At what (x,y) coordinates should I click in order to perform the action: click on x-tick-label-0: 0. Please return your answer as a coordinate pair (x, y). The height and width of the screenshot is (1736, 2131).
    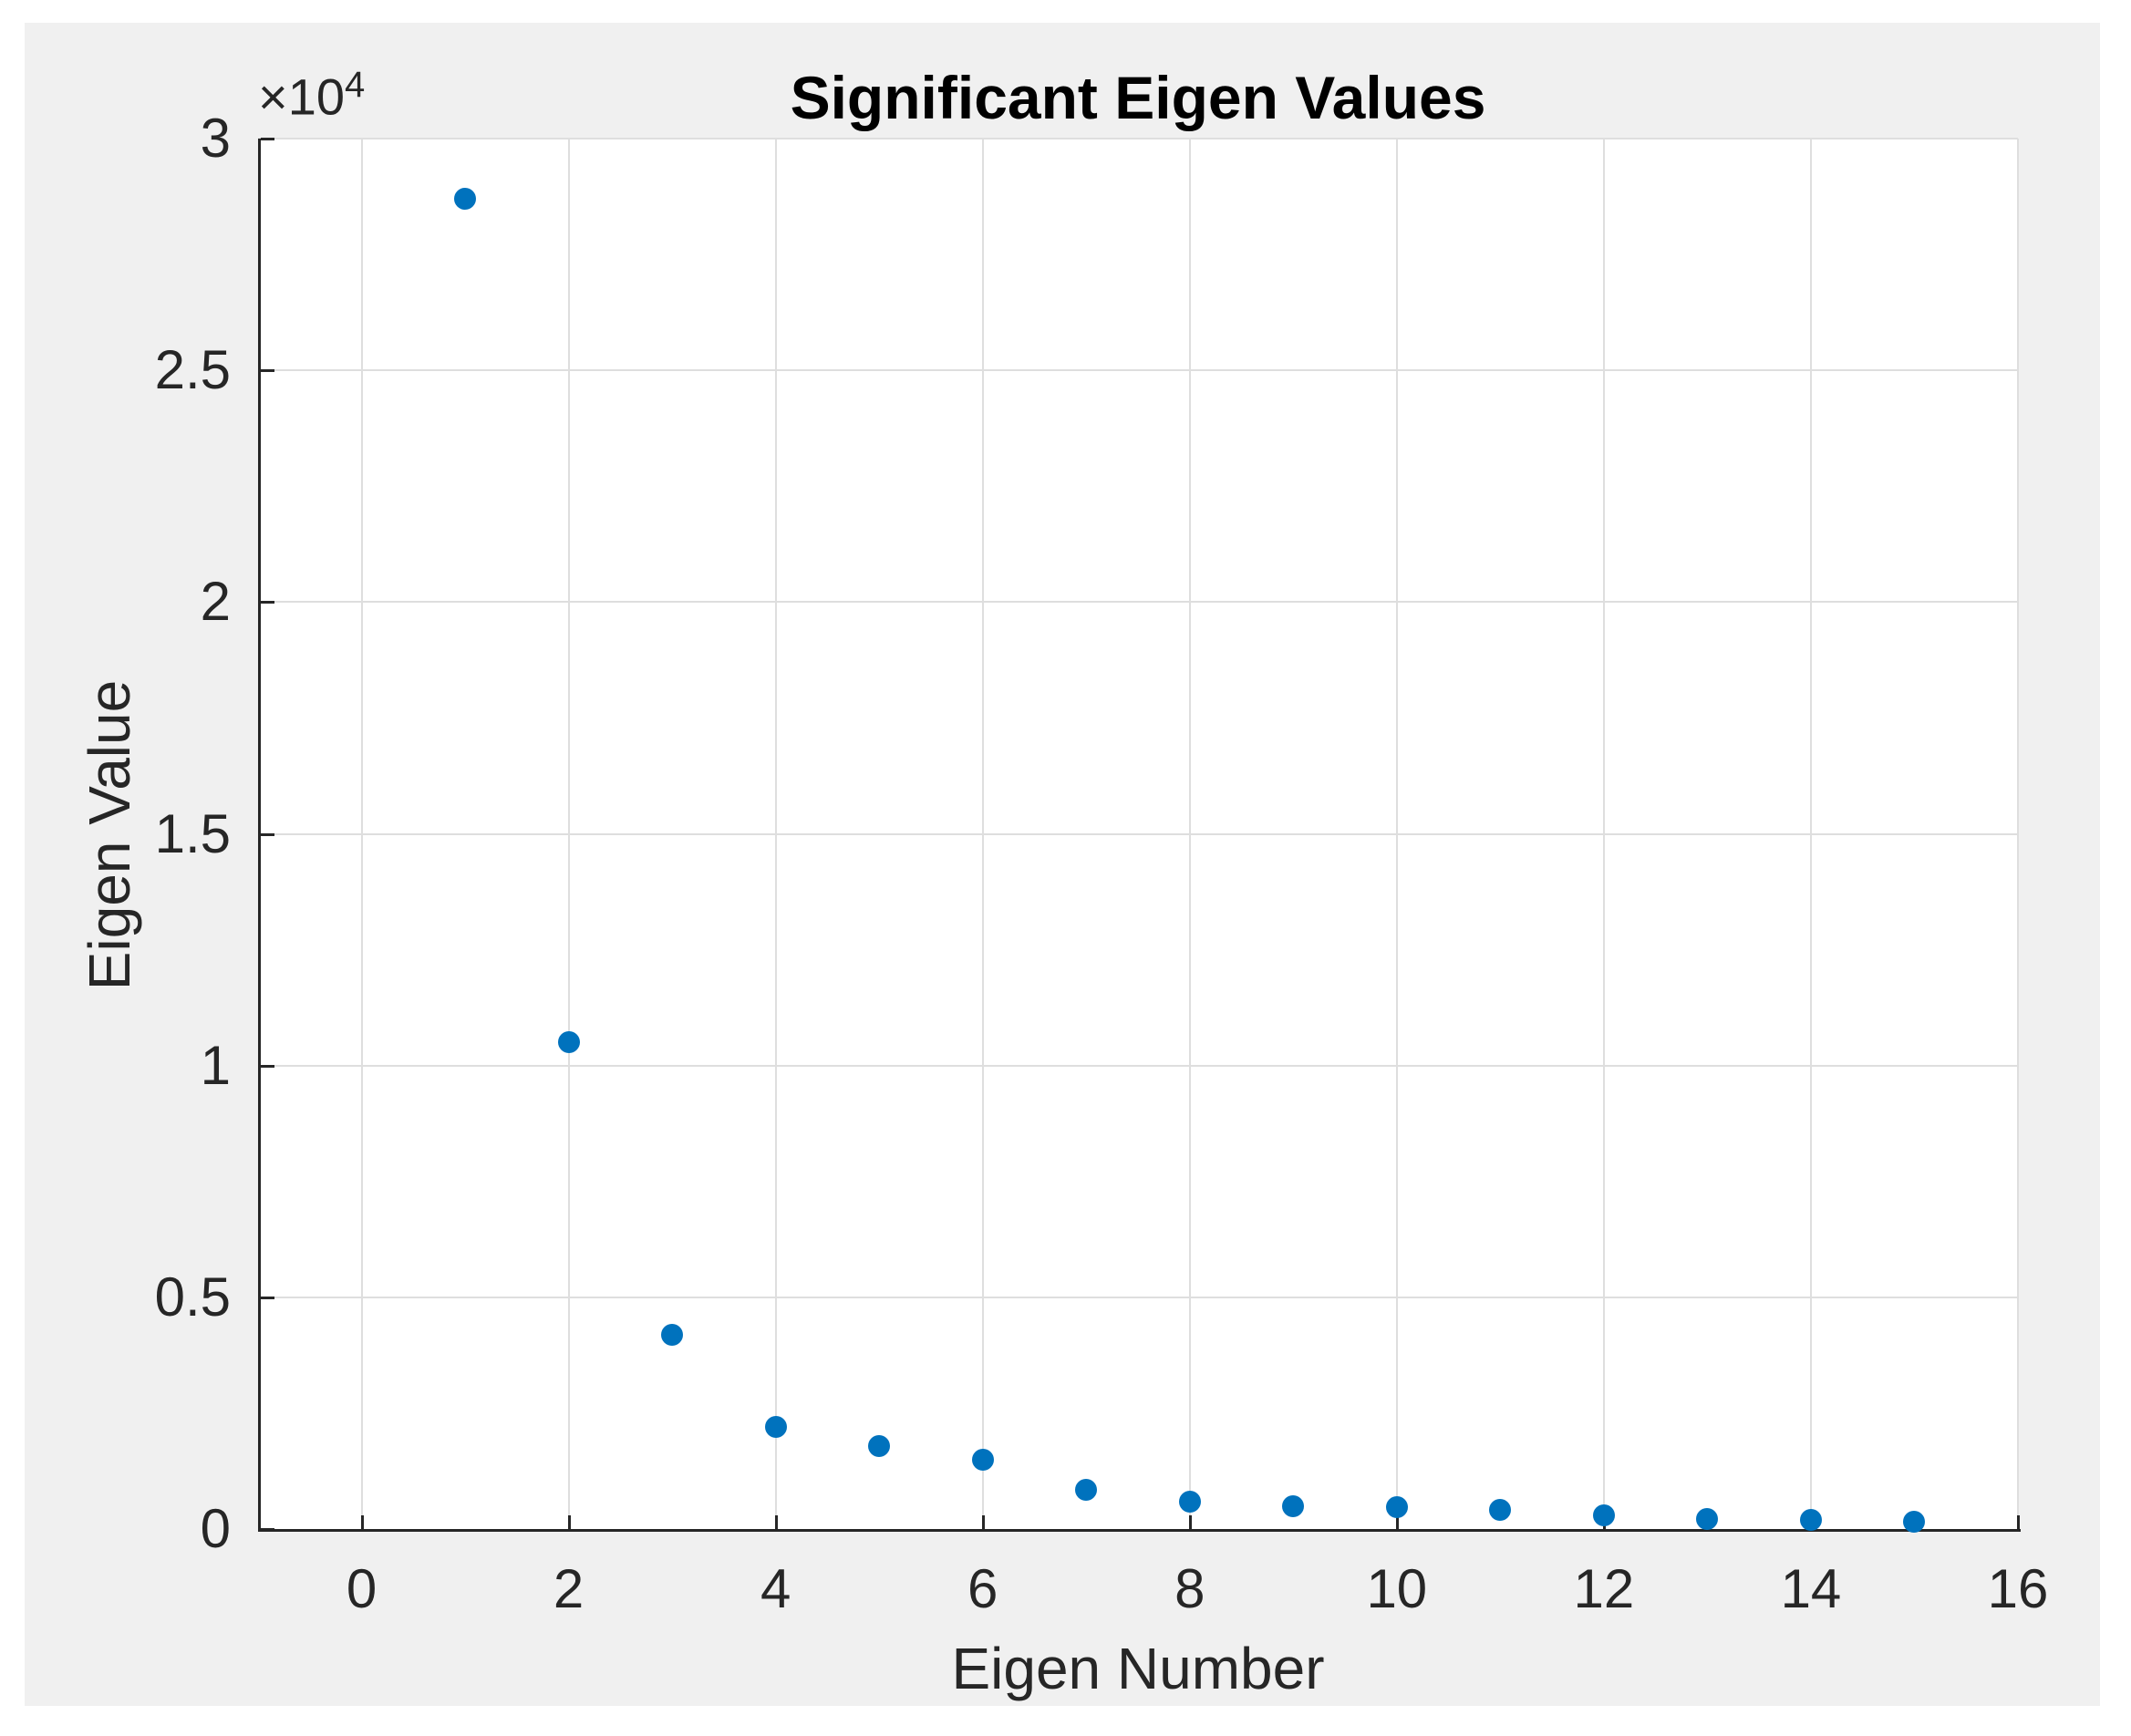
    Looking at the image, I should click on (362, 1588).